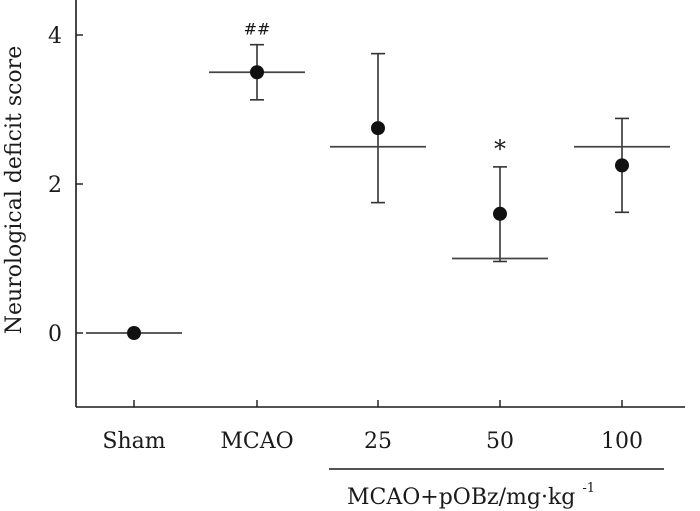  What do you see at coordinates (372, 427) in the screenshot?
I see `x-ticks: Sham MCAO 25 50 100` at bounding box center [372, 427].